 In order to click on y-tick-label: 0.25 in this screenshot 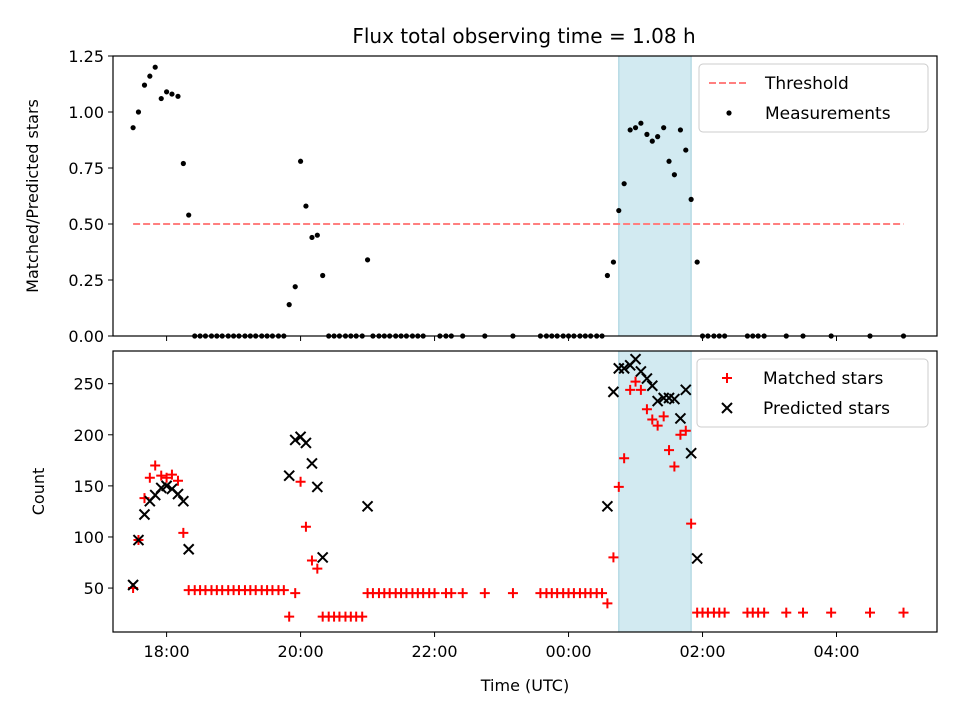, I will do `click(86, 280)`.